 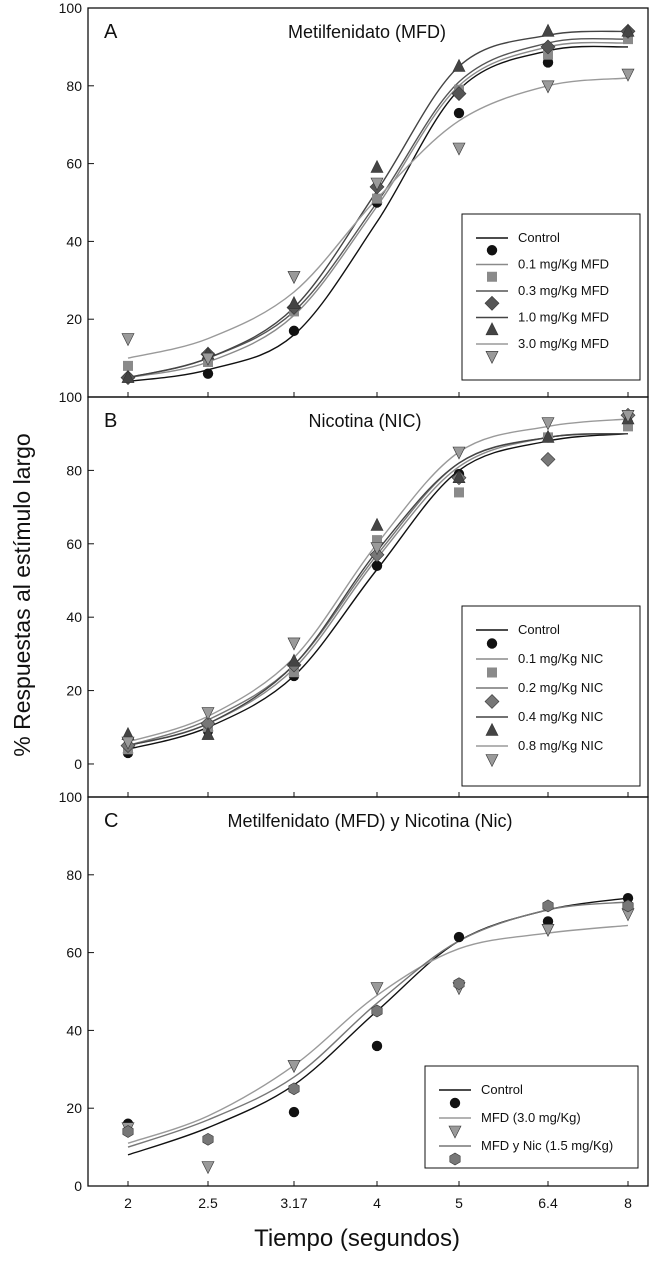 I want to click on x-axis-labels: 2 2.5 3.17 4 5 6.4 8, so click(x=378, y=1203).